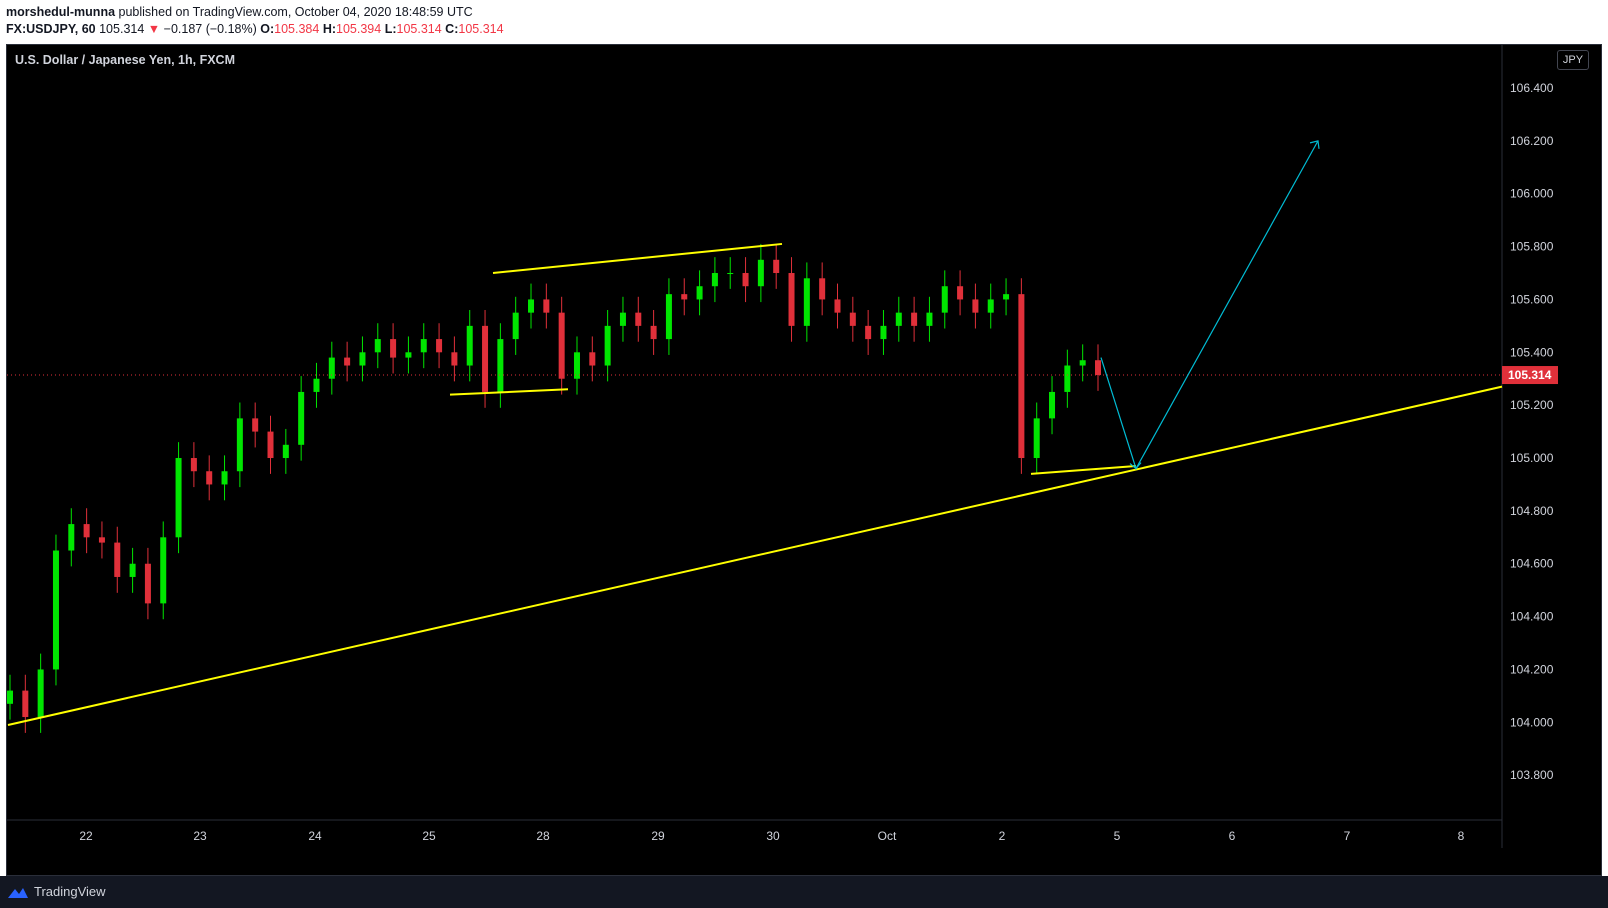 This screenshot has width=1608, height=908. I want to click on x-tick-label: 30, so click(773, 836).